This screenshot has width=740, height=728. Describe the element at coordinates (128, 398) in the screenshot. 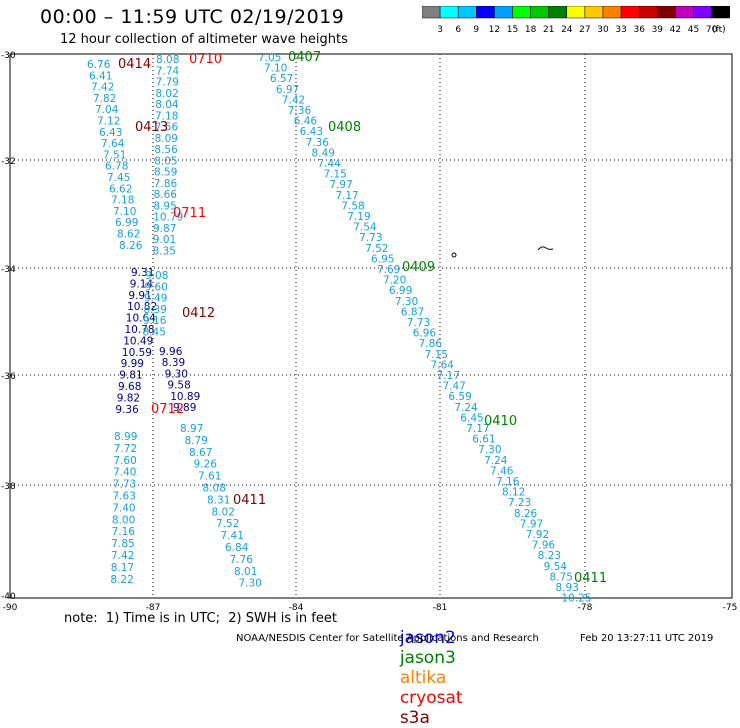

I see `wave-height-value: 9.82` at that location.